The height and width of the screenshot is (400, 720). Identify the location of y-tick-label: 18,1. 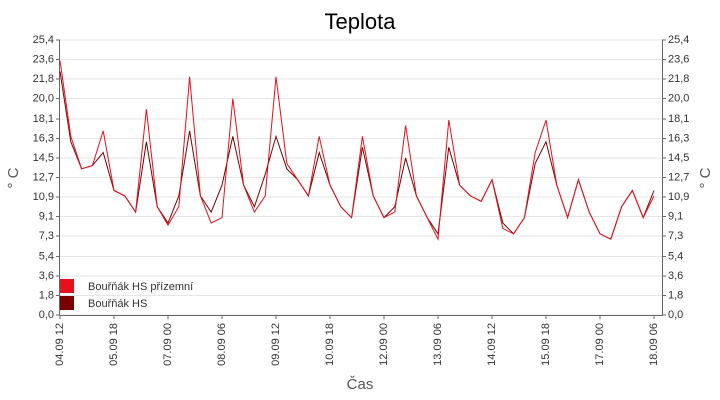
(43, 119).